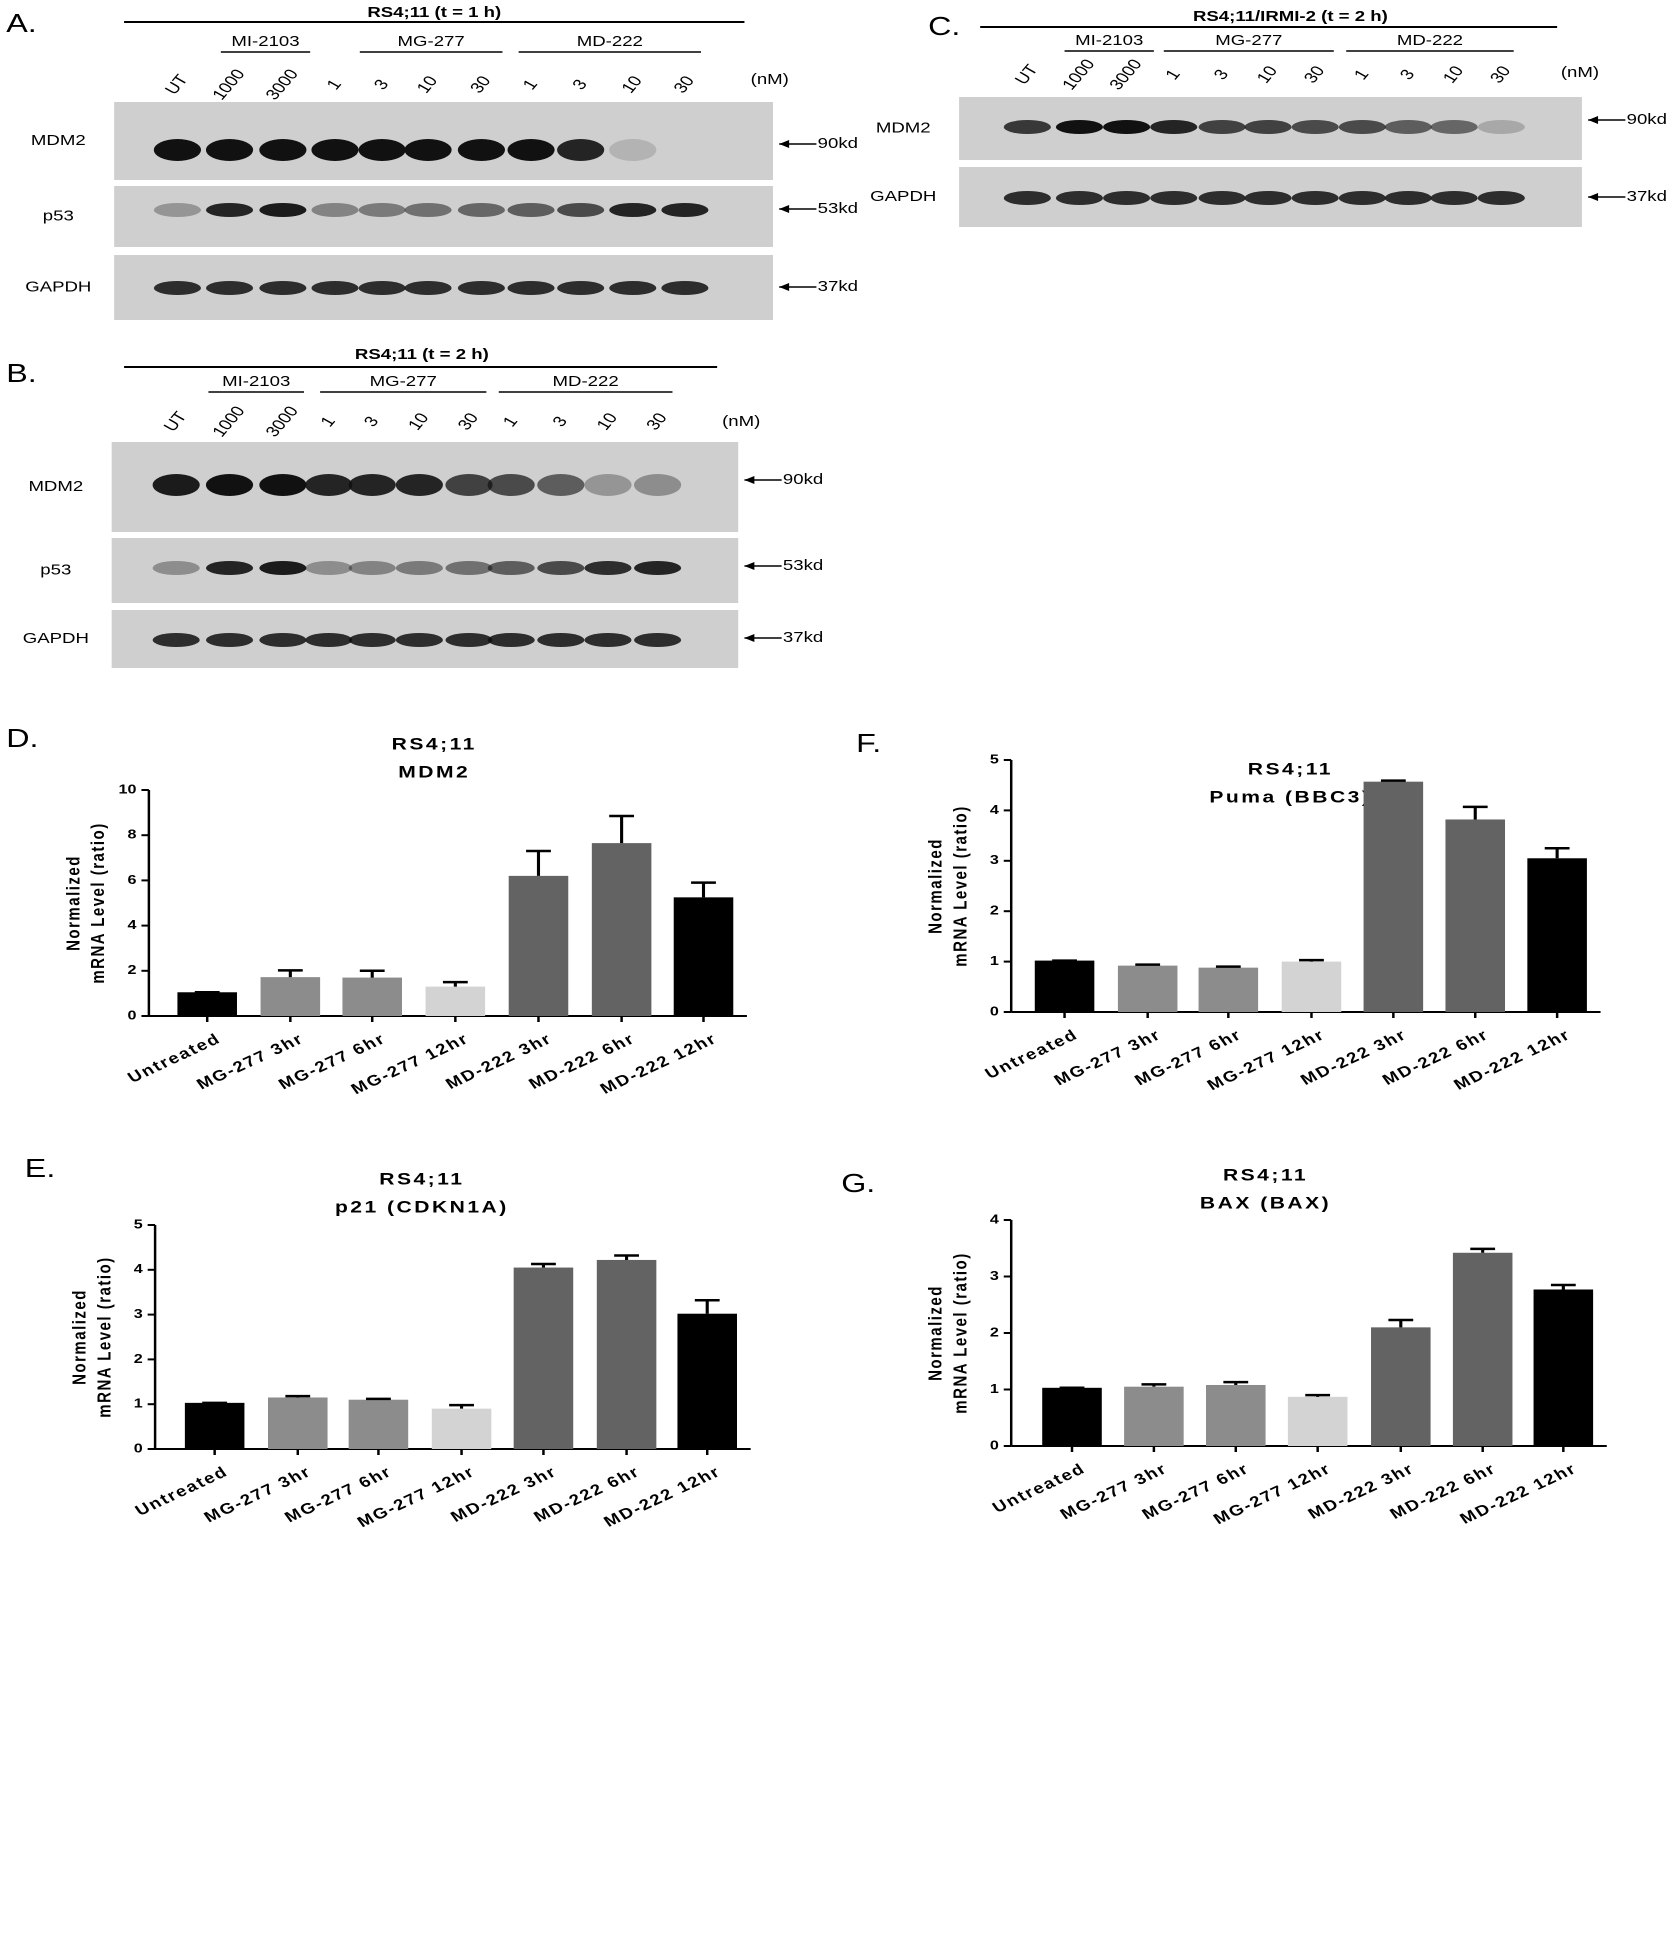  What do you see at coordinates (838, 143) in the screenshot?
I see `marker-label: 90kd` at bounding box center [838, 143].